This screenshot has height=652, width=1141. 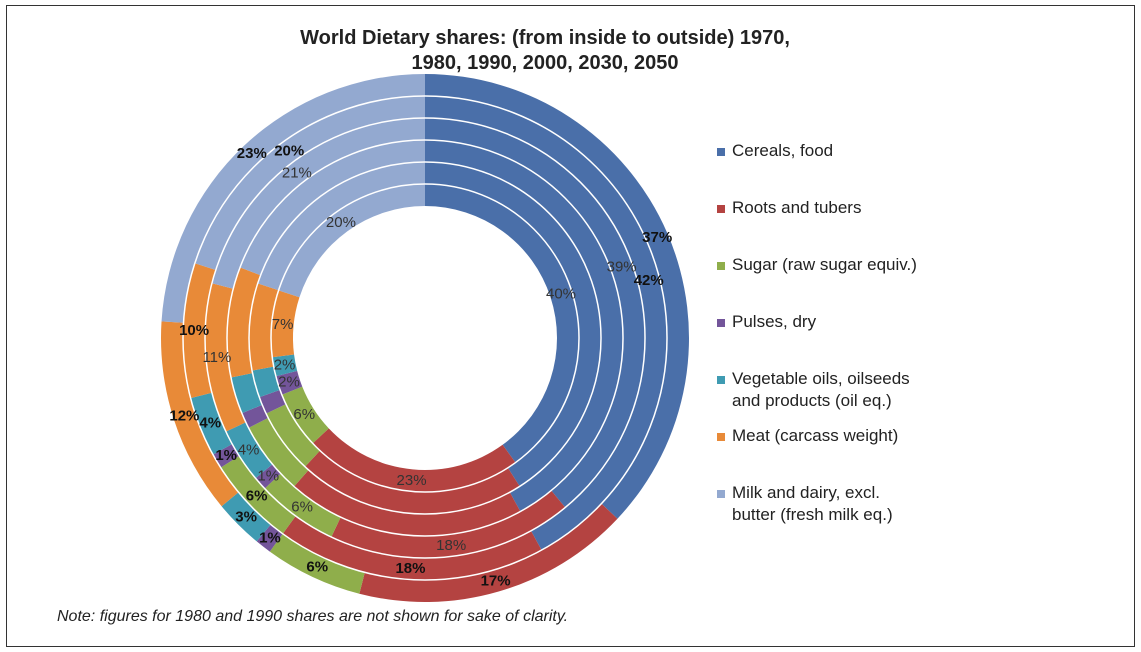 I want to click on segment-1980-pulses-dry, so click(x=272, y=401).